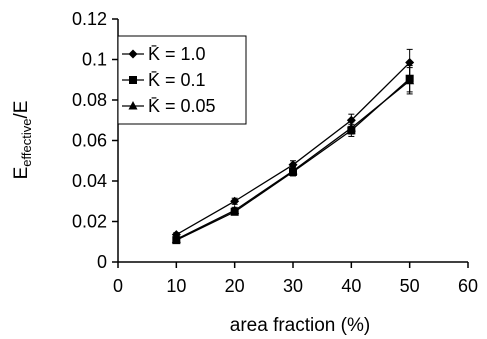  I want to click on y-tick-label: 0, so click(102, 262).